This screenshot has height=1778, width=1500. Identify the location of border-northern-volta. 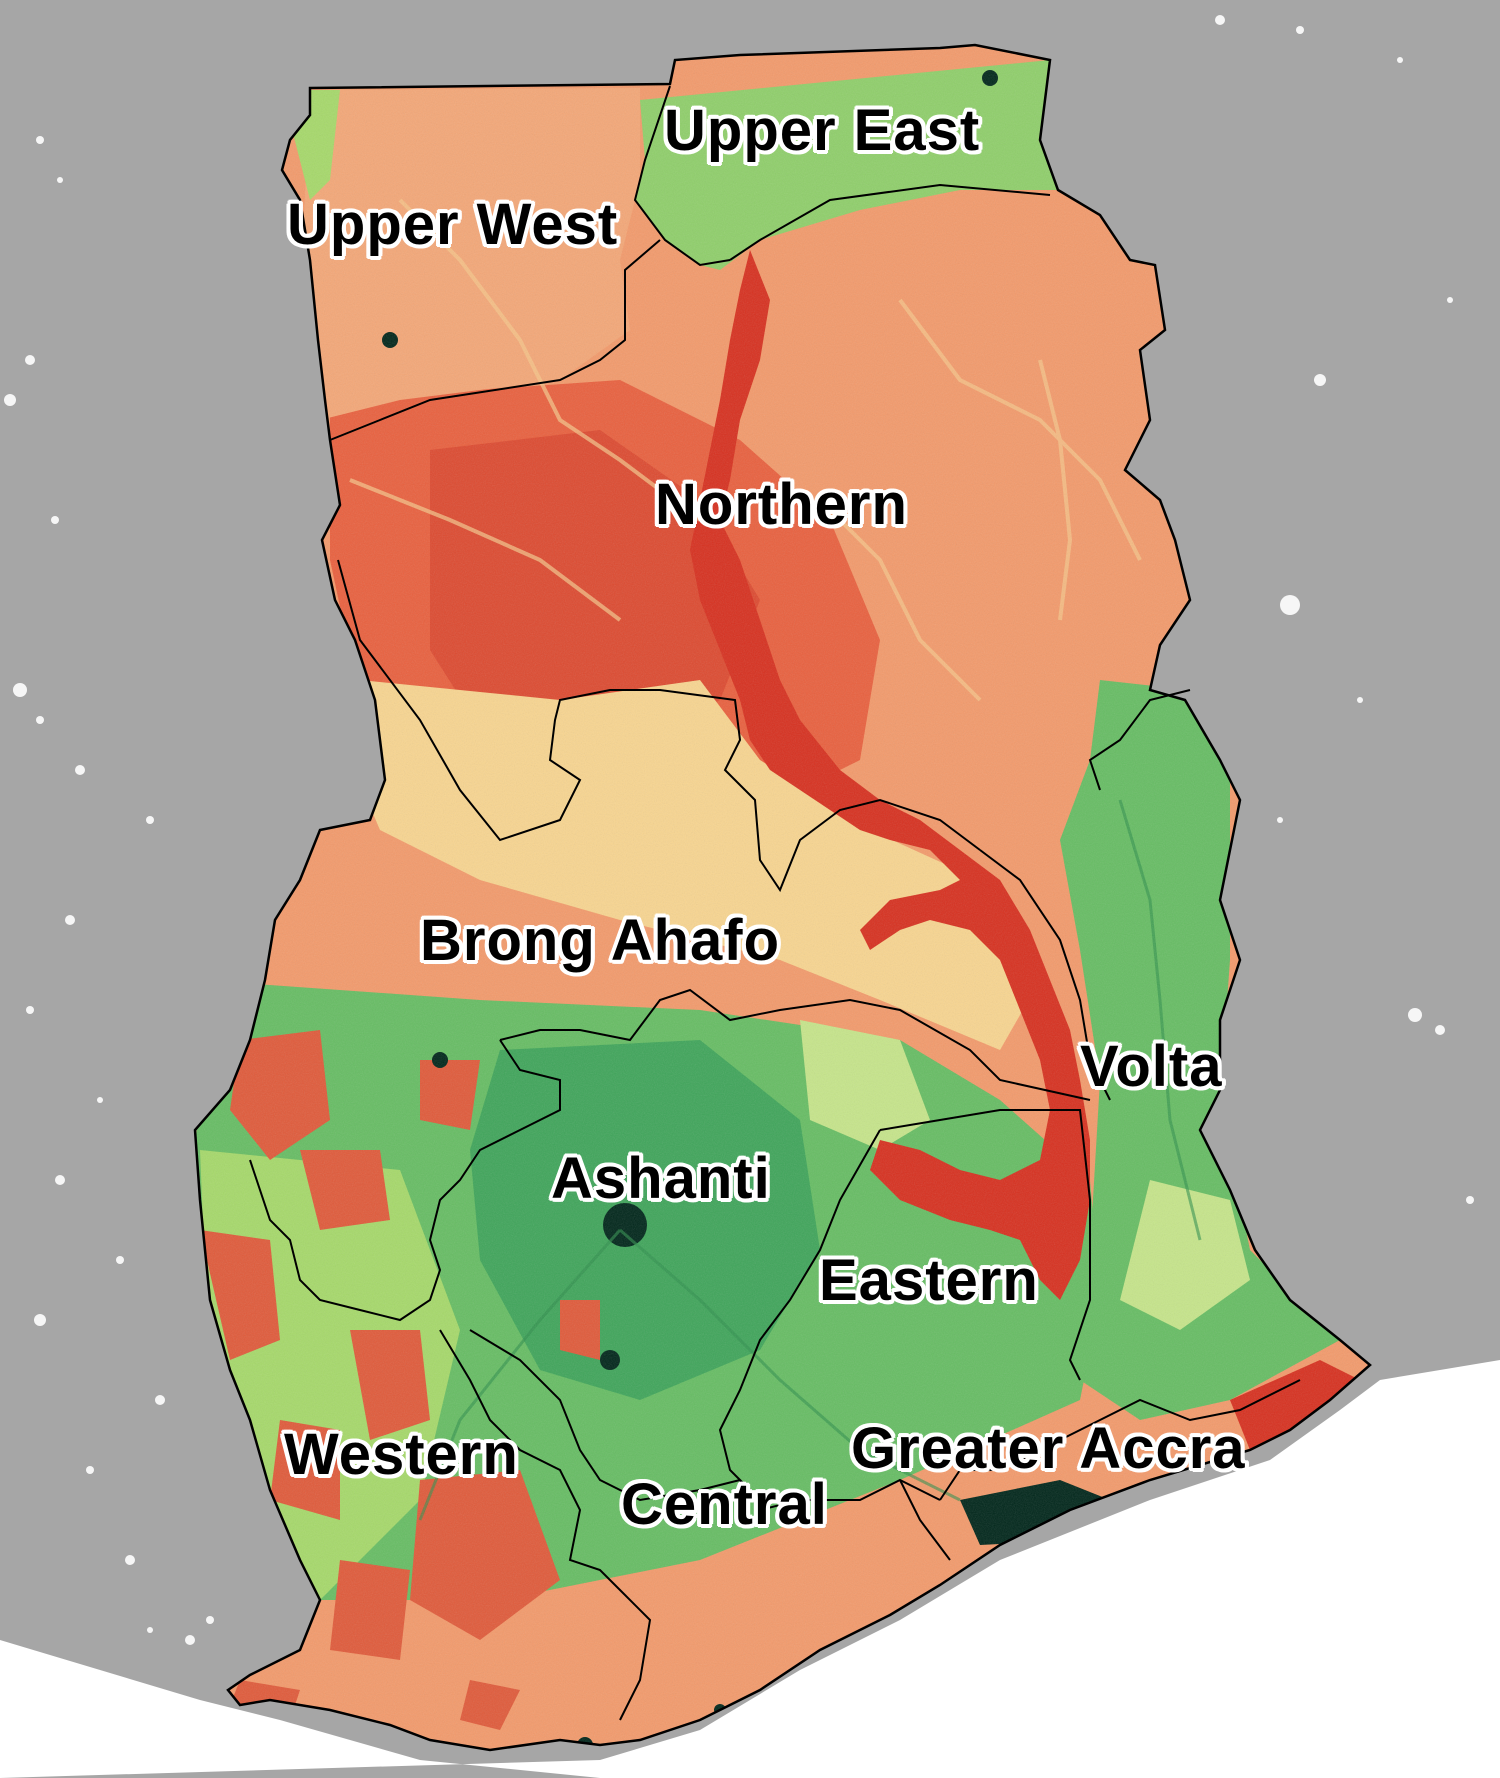
(1045, 975).